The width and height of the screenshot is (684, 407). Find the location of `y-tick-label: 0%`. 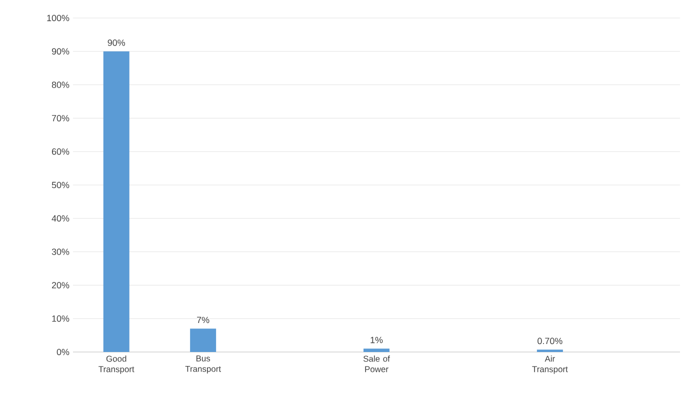

y-tick-label: 0% is located at coordinates (63, 352).